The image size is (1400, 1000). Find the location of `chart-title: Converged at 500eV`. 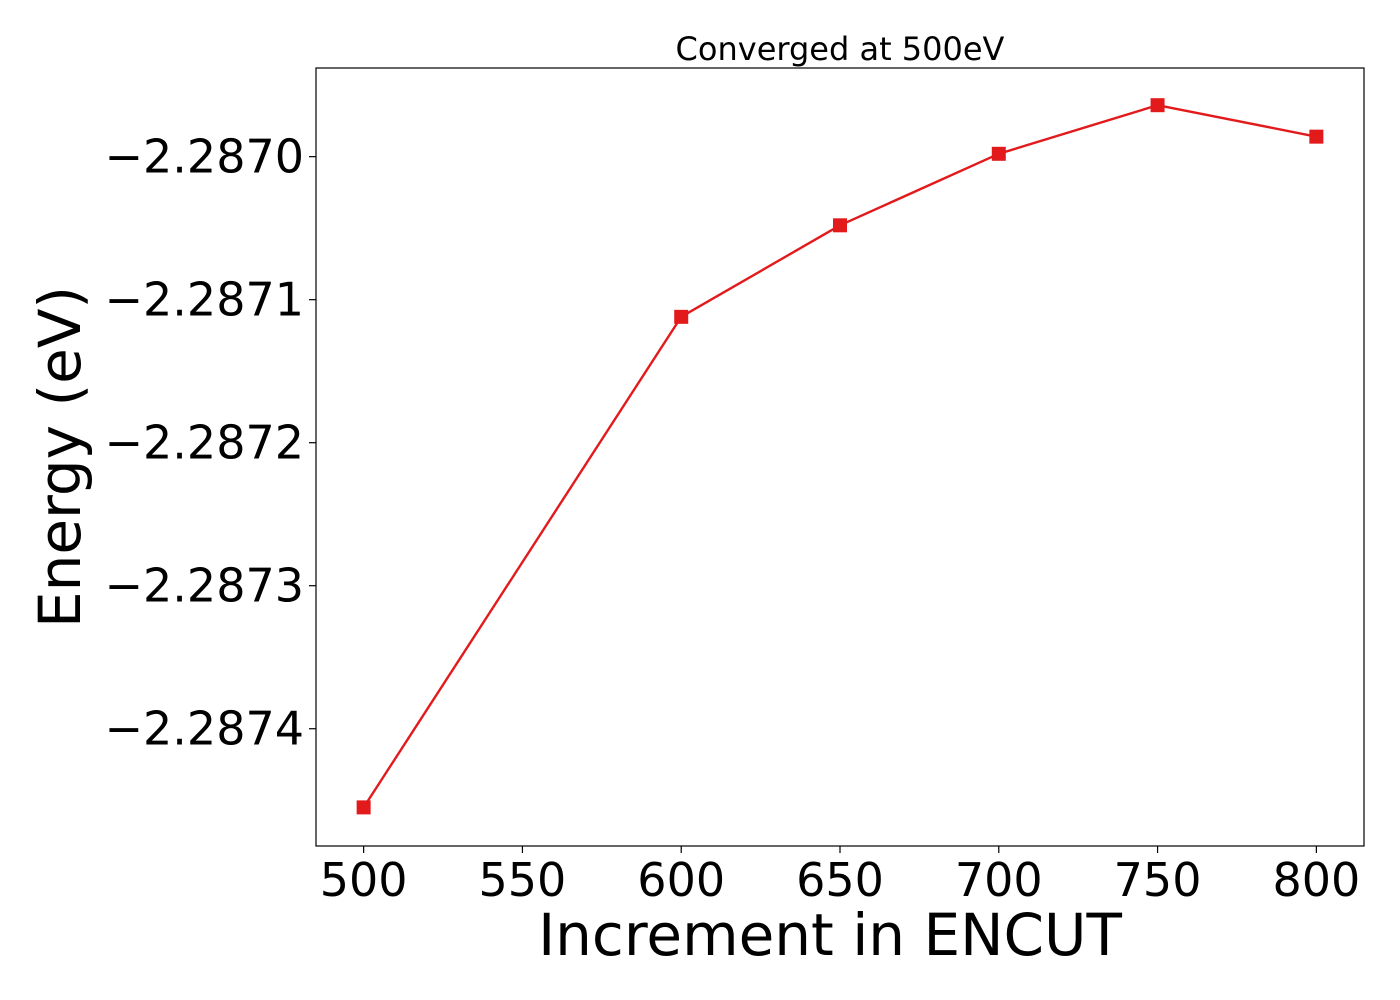

chart-title: Converged at 500eV is located at coordinates (840, 49).